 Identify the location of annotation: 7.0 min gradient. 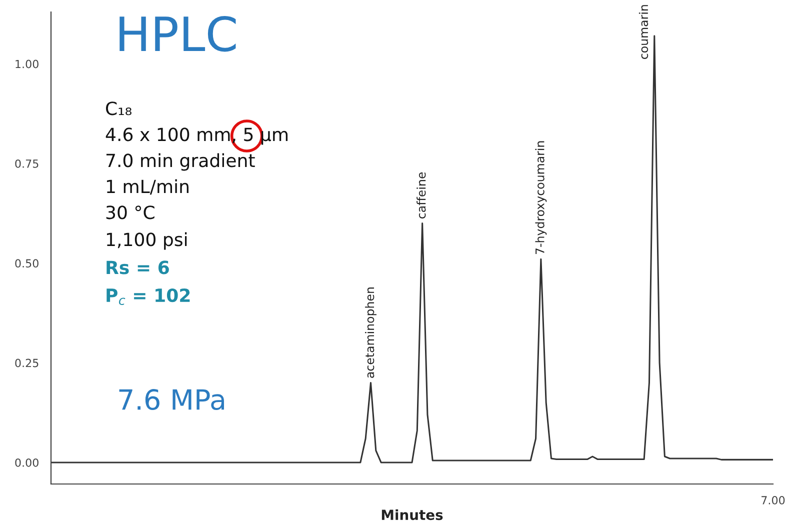
(180, 162).